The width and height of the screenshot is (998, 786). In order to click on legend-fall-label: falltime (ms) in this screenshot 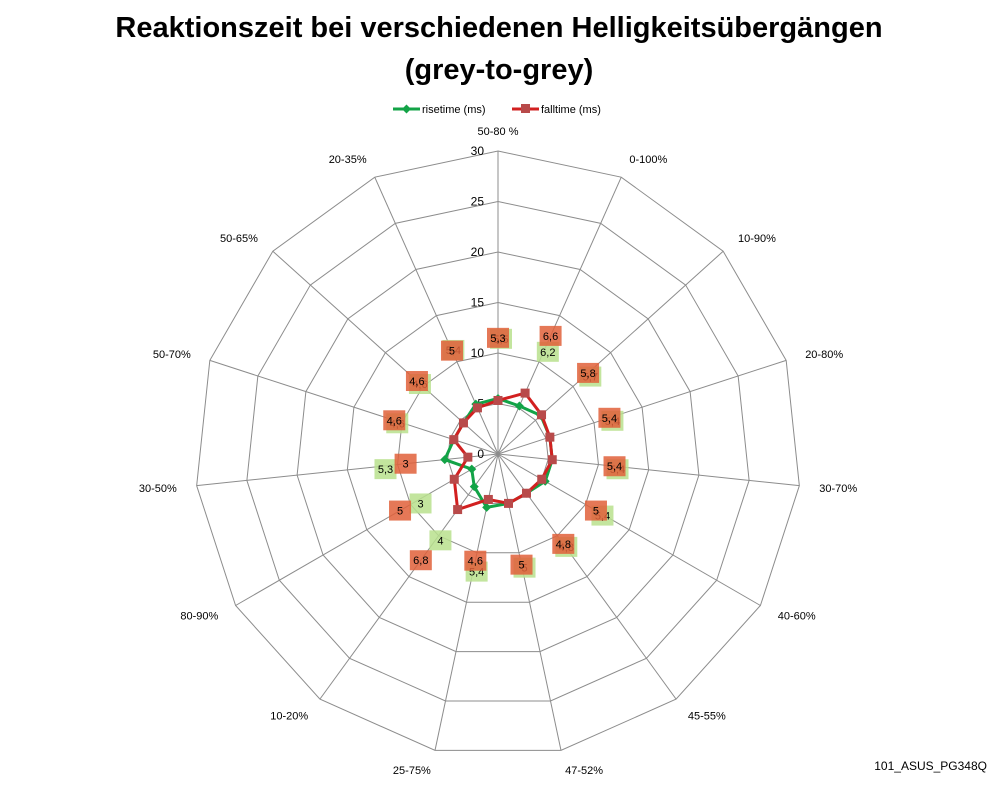, I will do `click(571, 110)`.